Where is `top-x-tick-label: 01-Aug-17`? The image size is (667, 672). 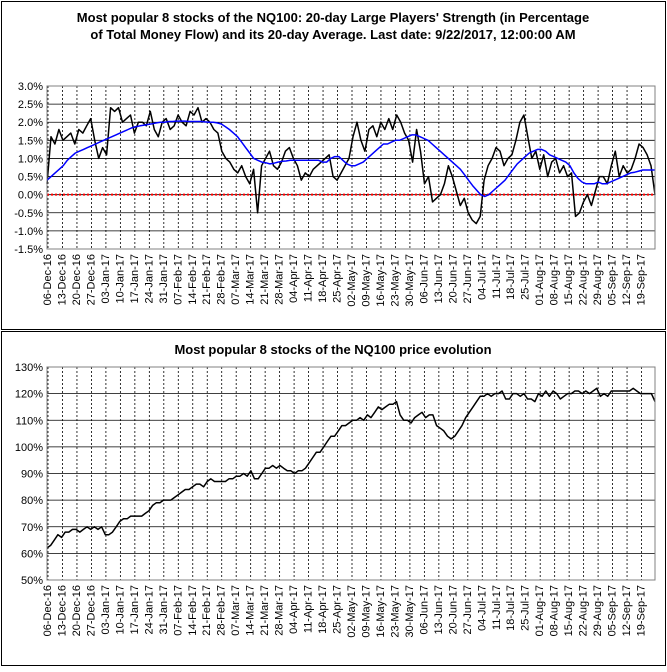 top-x-tick-label: 01-Aug-17 is located at coordinates (540, 279).